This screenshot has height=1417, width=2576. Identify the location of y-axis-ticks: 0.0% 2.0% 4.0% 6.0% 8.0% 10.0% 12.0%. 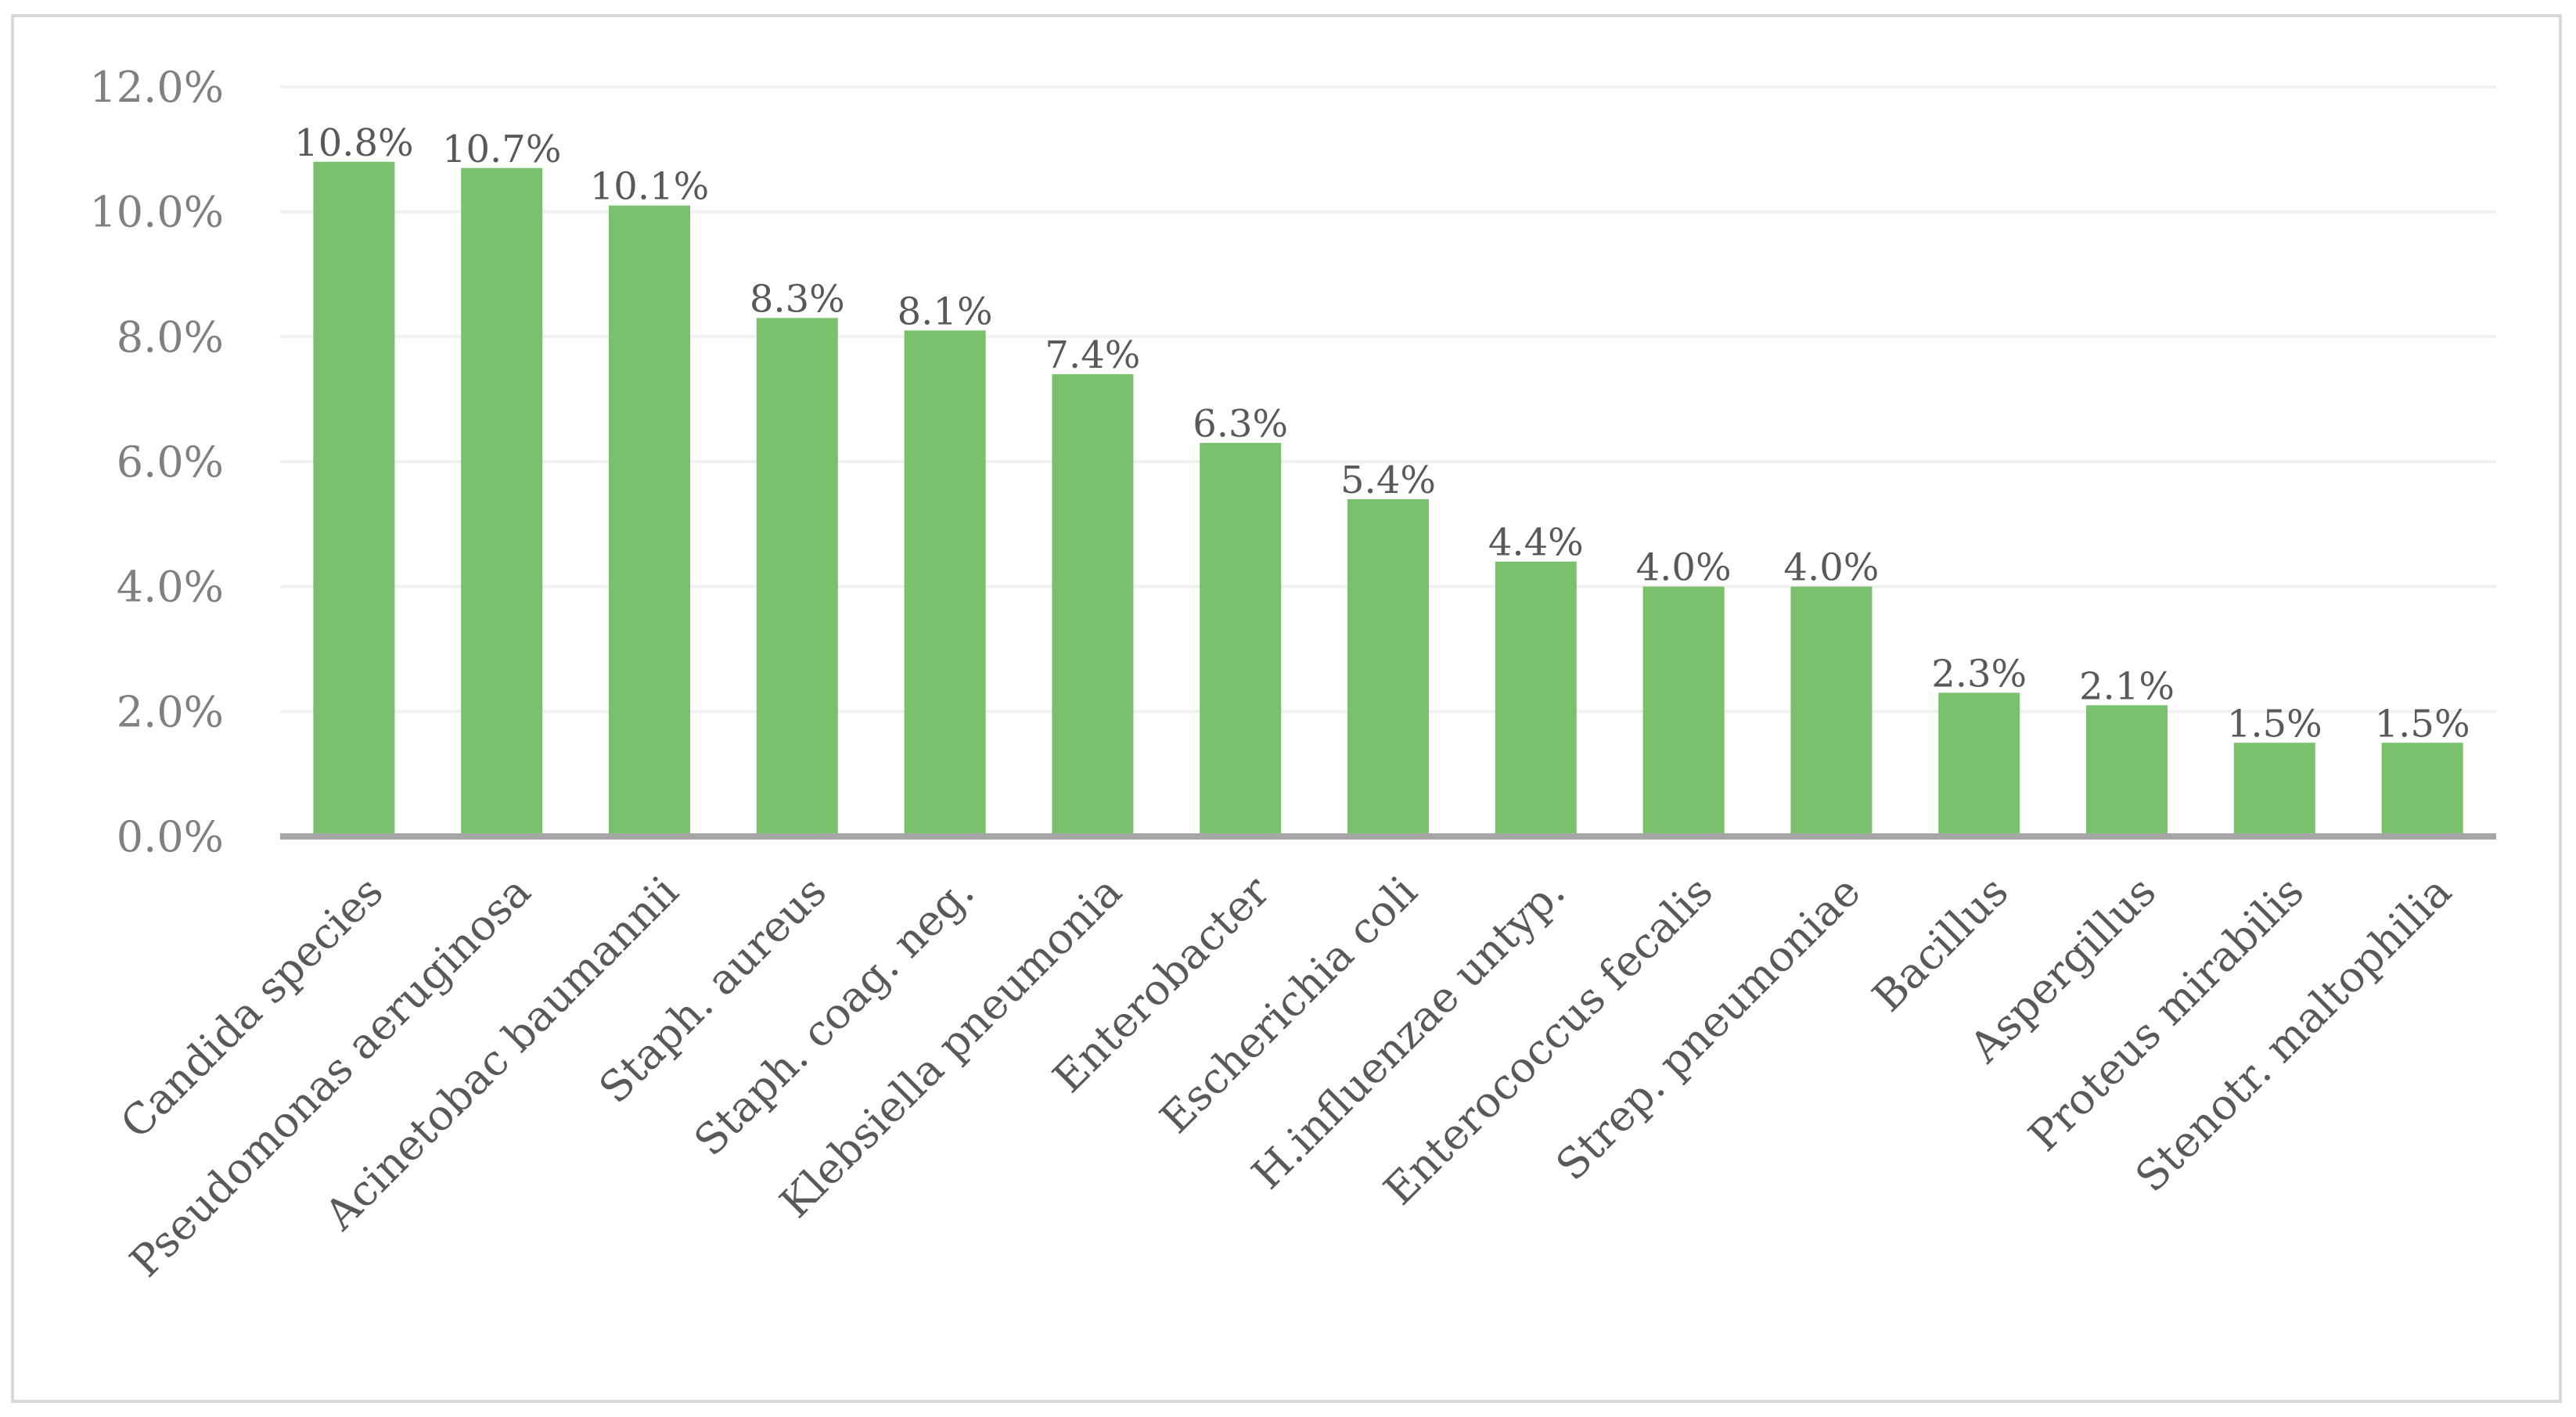
(157, 462).